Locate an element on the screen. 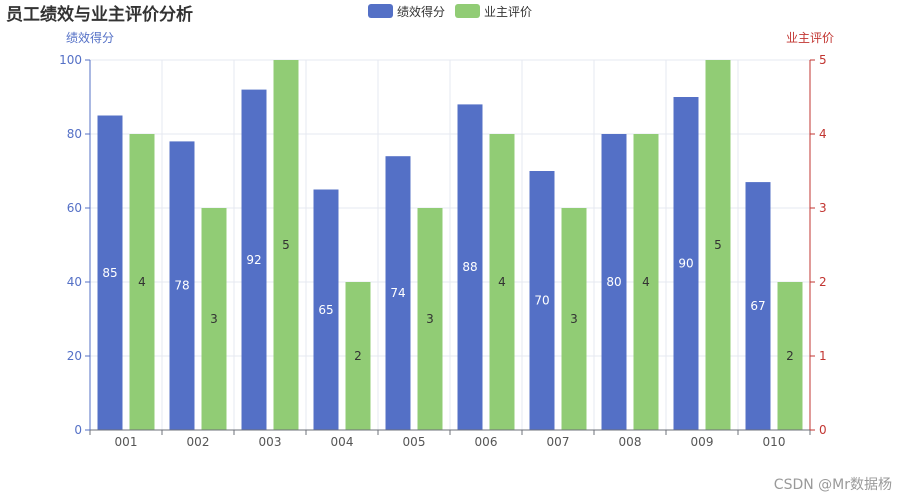 This screenshot has width=900, height=504. bar-label-performance-006: 88 is located at coordinates (469, 267).